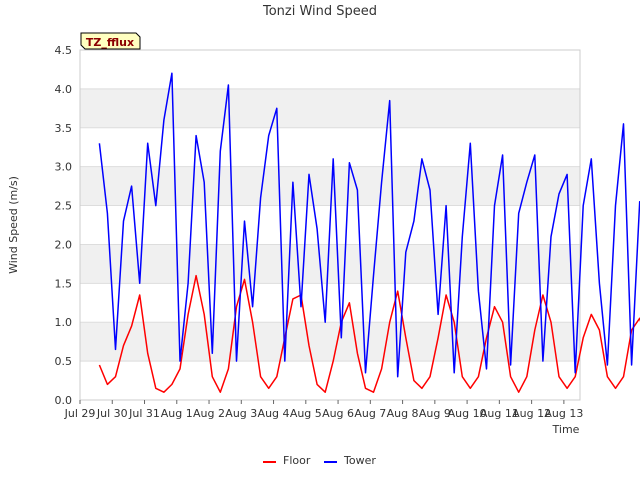  What do you see at coordinates (64, 167) in the screenshot?
I see `y-tick-label: 3.0` at bounding box center [64, 167].